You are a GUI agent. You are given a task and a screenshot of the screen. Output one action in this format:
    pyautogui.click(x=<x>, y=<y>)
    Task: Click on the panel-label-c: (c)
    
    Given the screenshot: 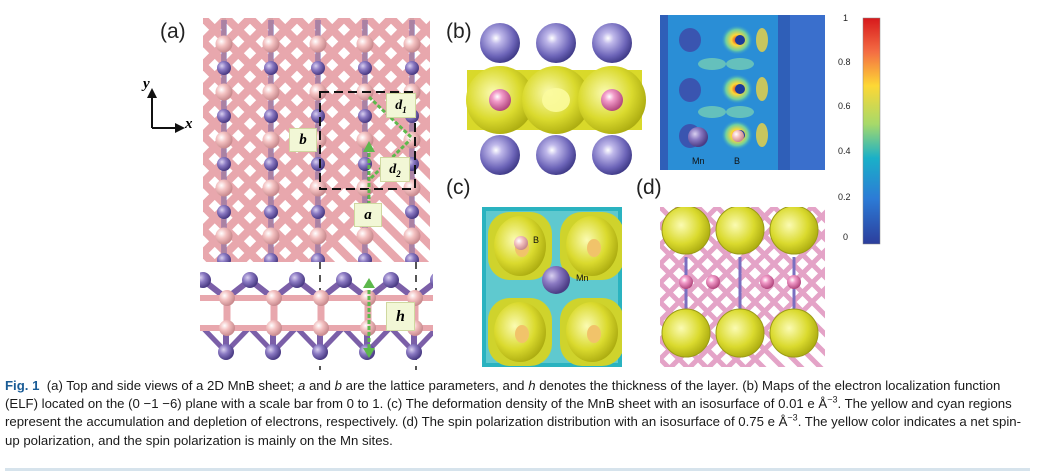 What is the action you would take?
    pyautogui.click(x=458, y=187)
    